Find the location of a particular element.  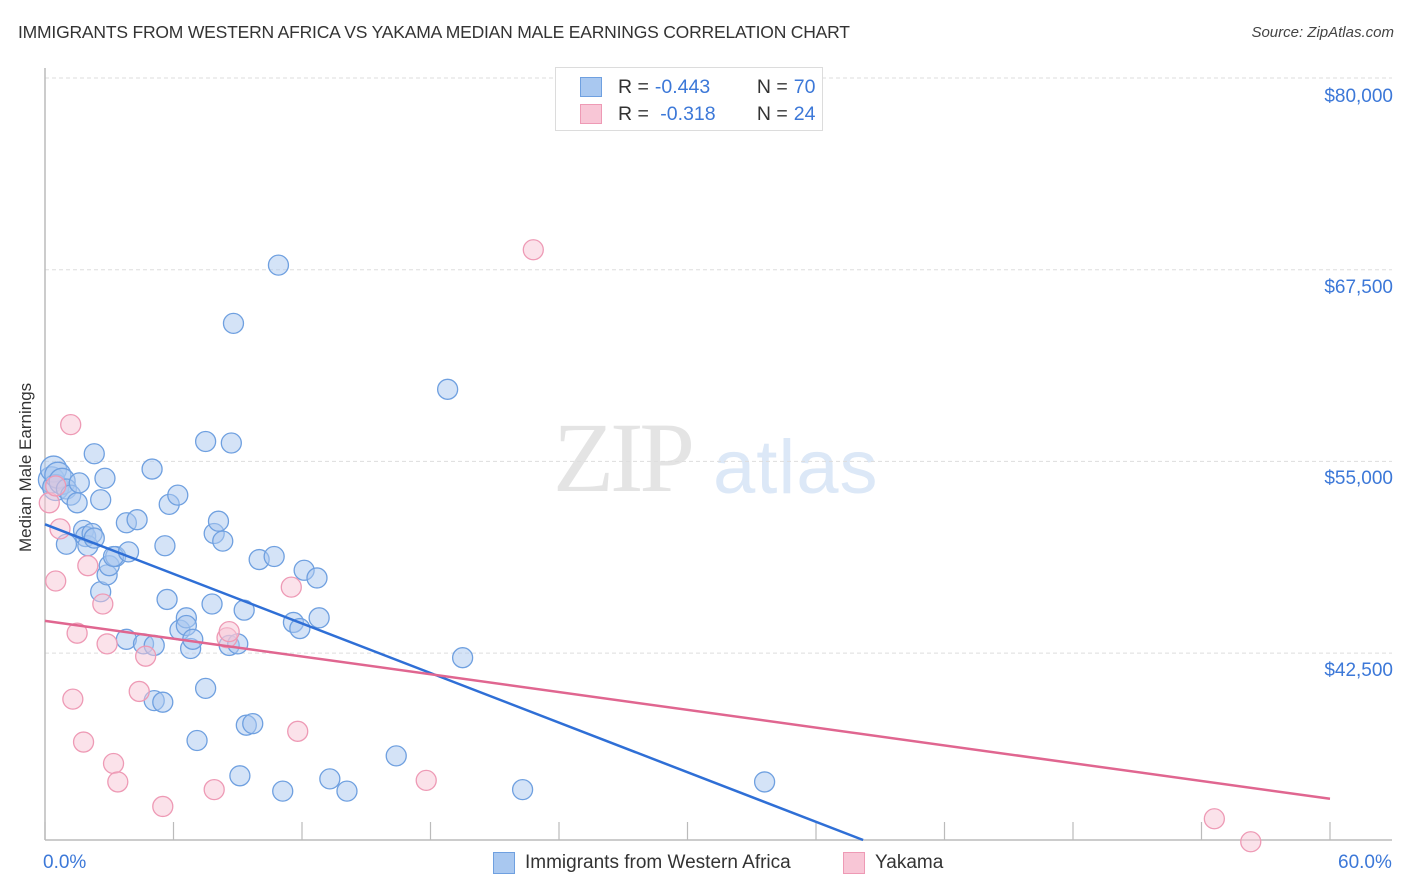

y-tick-67500: $67,500 is located at coordinates (1358, 287).